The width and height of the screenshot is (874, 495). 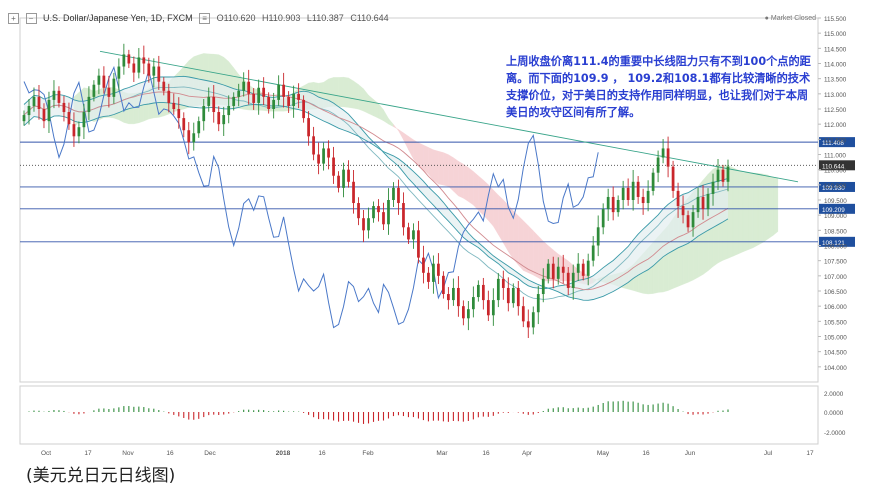 What do you see at coordinates (835, 80) in the screenshot?
I see `y-tick-label: 113.500` at bounding box center [835, 80].